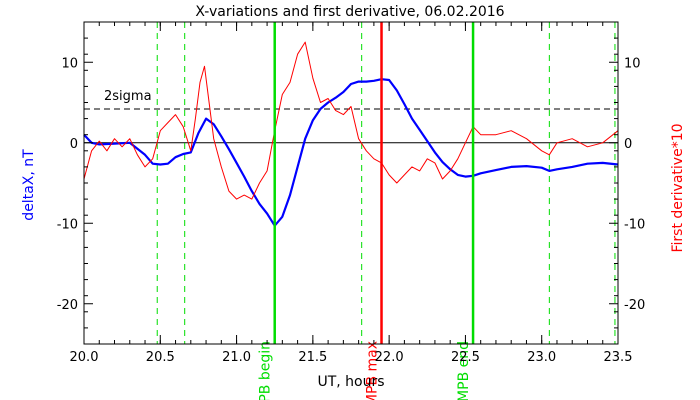  I want to click on y-right-tick-label-10: 10, so click(632, 63).